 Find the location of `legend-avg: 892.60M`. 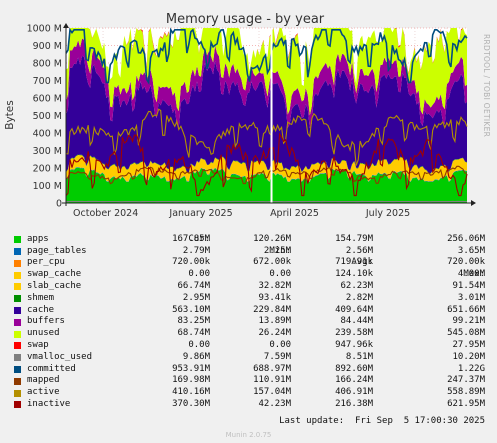

legend-avg: 892.60M is located at coordinates (354, 368).